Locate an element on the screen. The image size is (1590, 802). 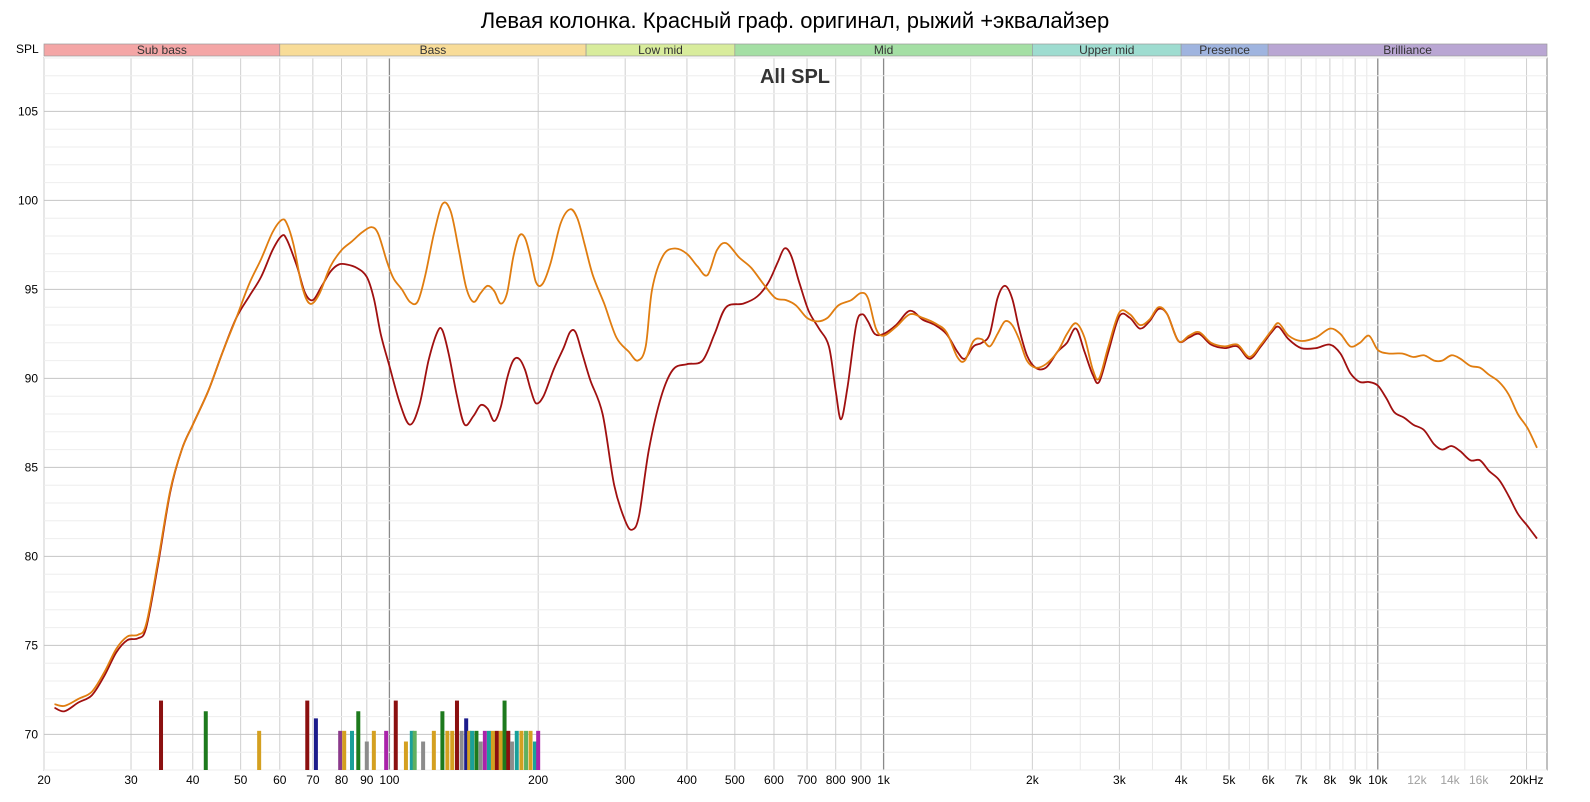
band-label-4: Upper mid is located at coordinates (1106, 50).